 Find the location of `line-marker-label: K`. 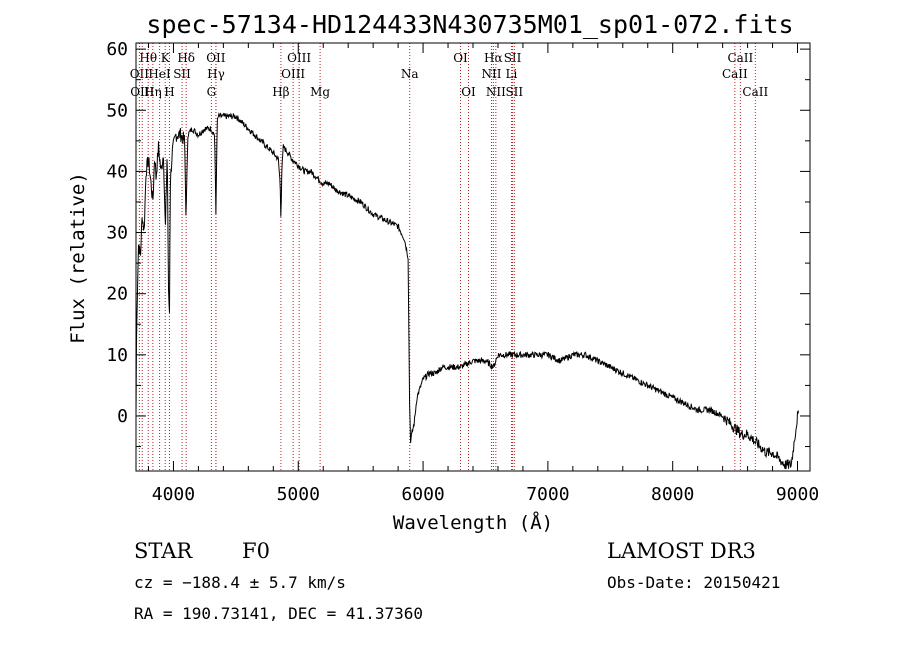

line-marker-label: K is located at coordinates (166, 58).